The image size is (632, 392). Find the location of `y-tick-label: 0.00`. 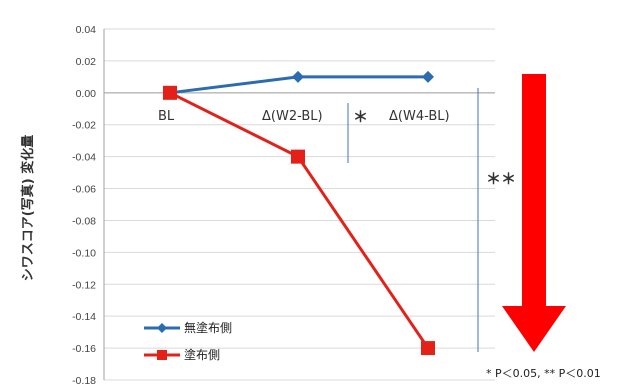

y-tick-label: 0.00 is located at coordinates (86, 94).